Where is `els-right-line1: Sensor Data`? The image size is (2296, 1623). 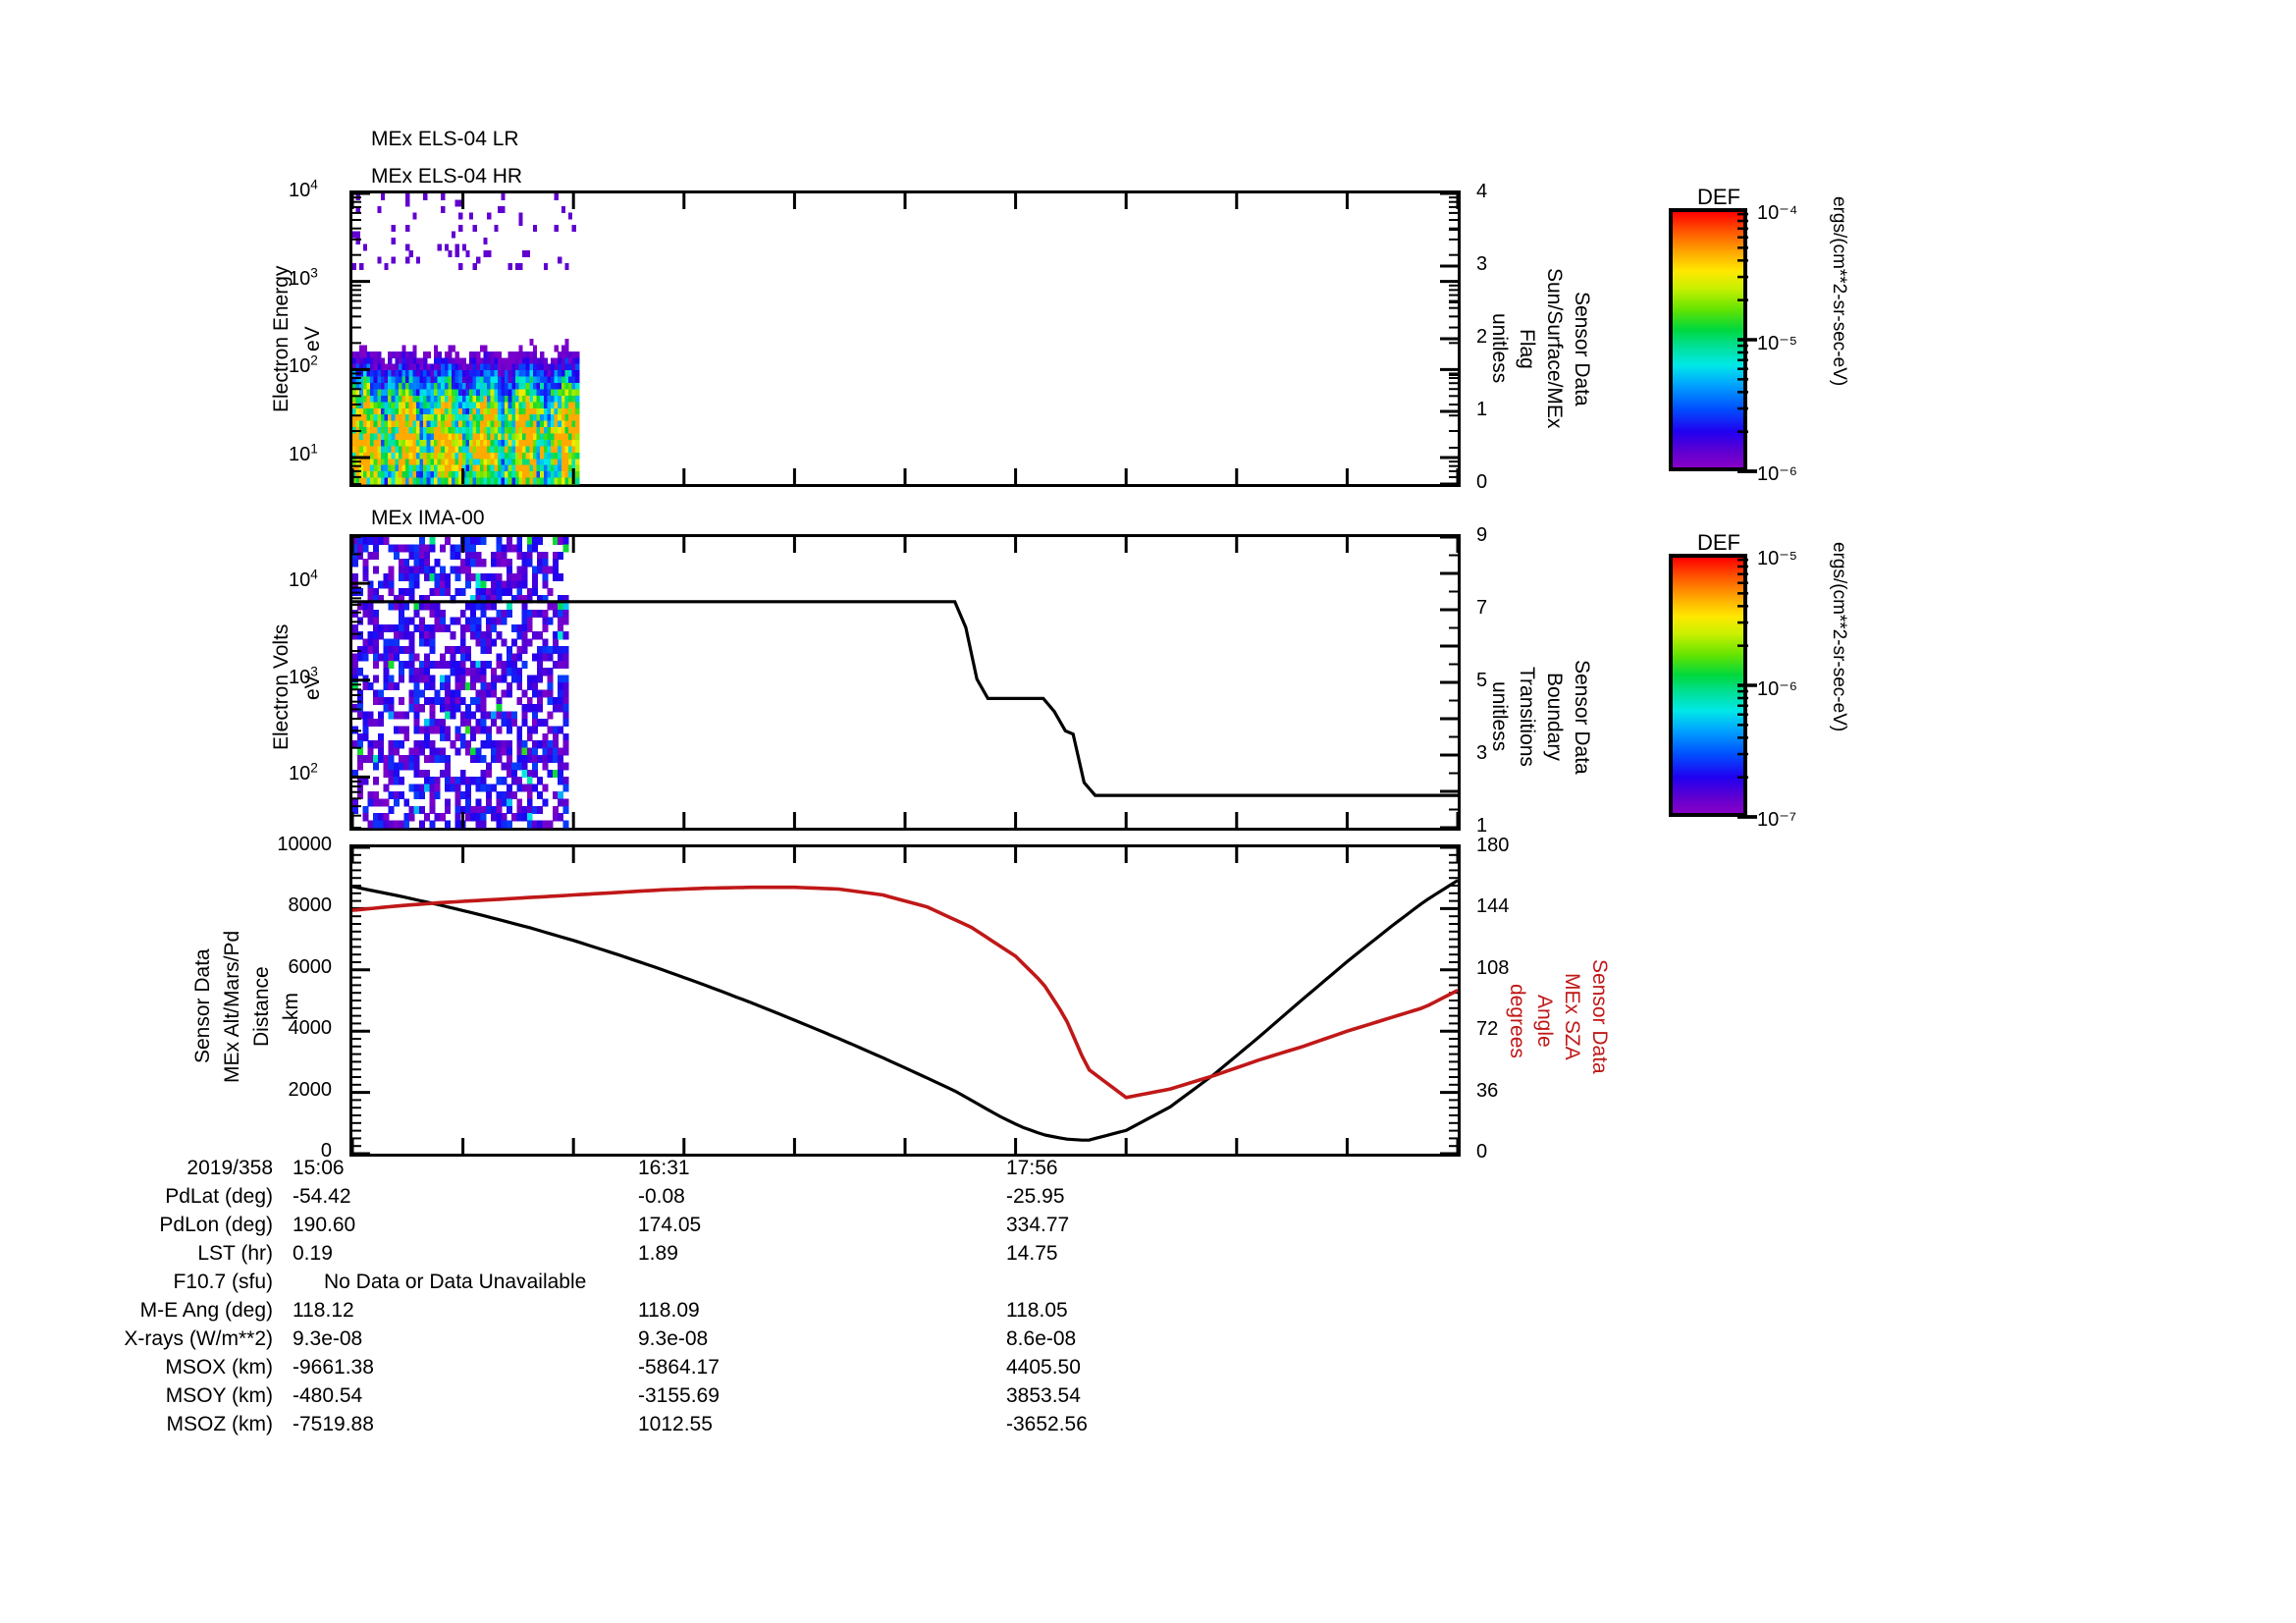 els-right-line1: Sensor Data is located at coordinates (1583, 348).